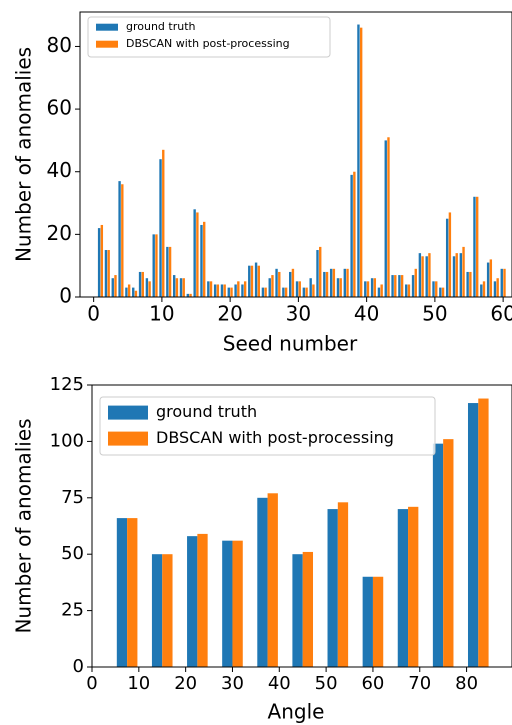 The width and height of the screenshot is (512, 725). Describe the element at coordinates (161, 26) in the screenshot. I see `legend-label: ground truth` at that location.